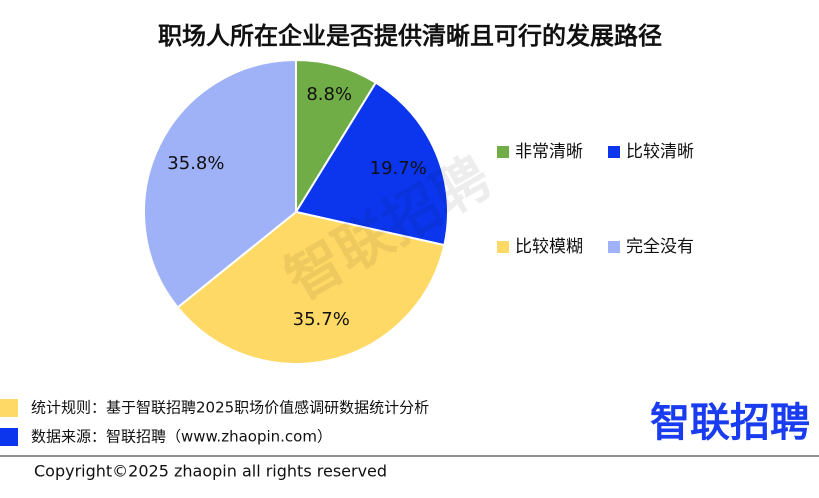 This screenshot has width=819, height=498. I want to click on legend-label: 非常清晰, so click(549, 152).